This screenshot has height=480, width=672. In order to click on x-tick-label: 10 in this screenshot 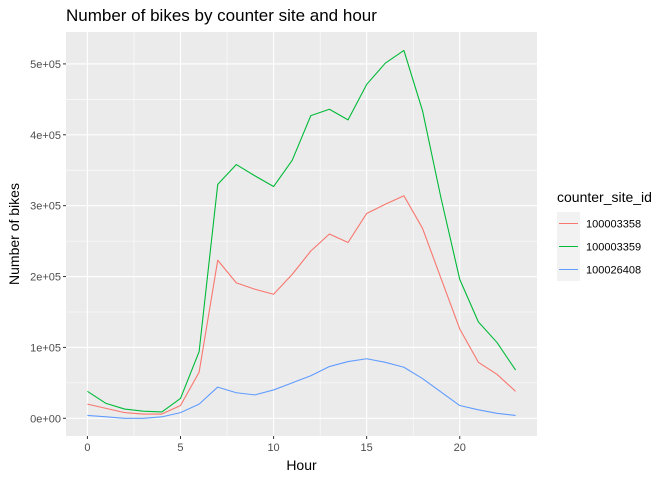, I will do `click(273, 448)`.